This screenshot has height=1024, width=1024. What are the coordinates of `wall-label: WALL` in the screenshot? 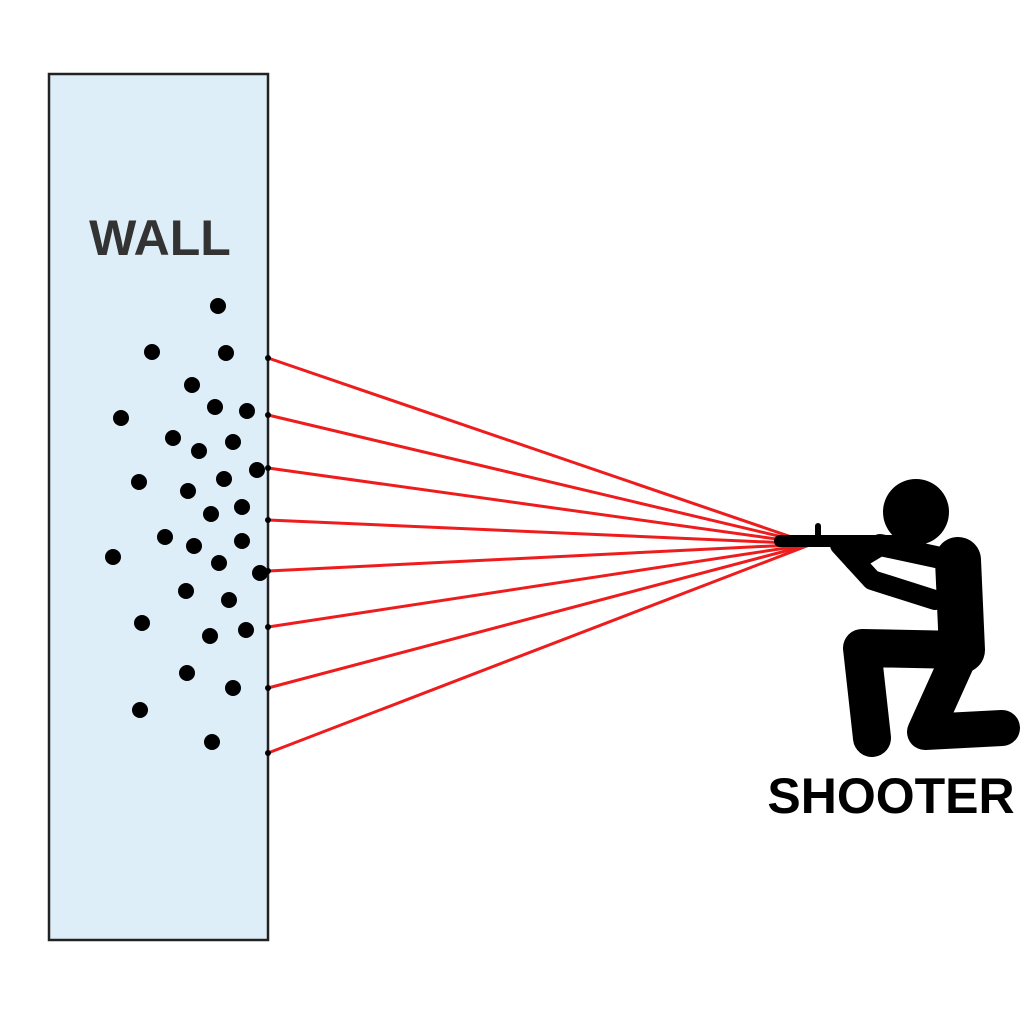 It's located at (160, 238).